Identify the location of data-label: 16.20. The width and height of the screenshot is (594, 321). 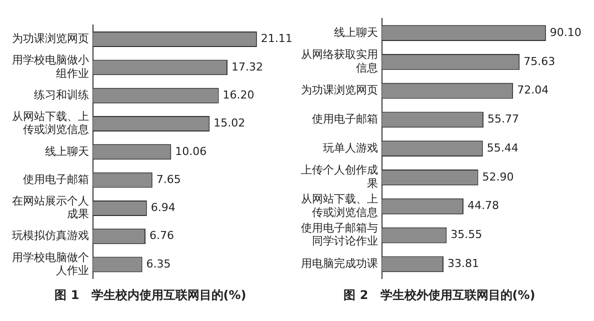
(238, 95).